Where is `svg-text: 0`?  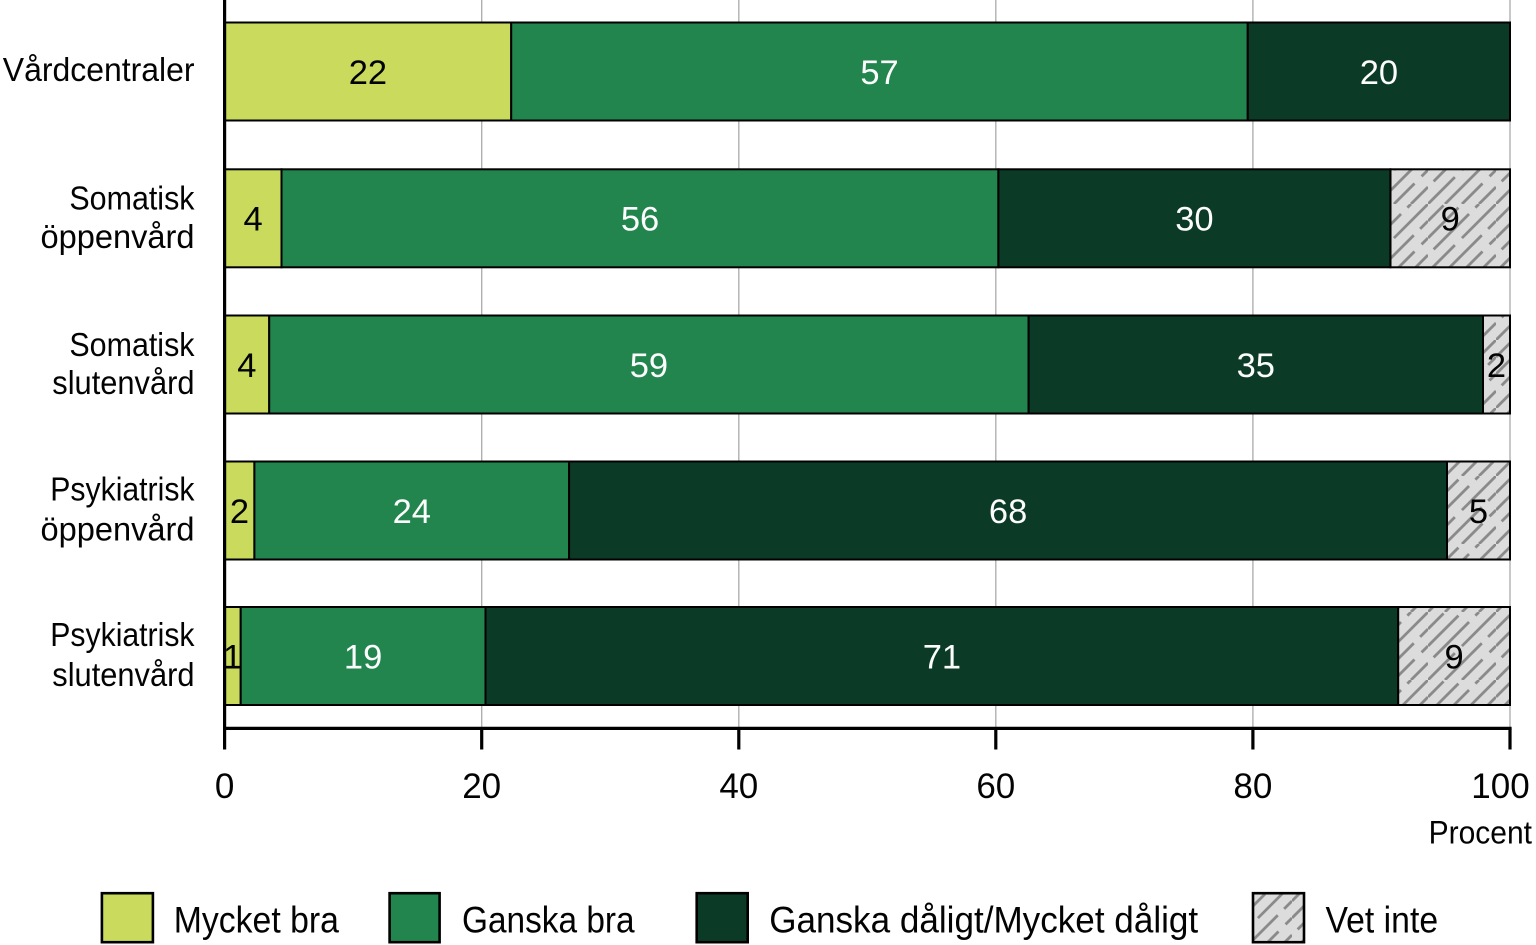 svg-text: 0 is located at coordinates (224, 786).